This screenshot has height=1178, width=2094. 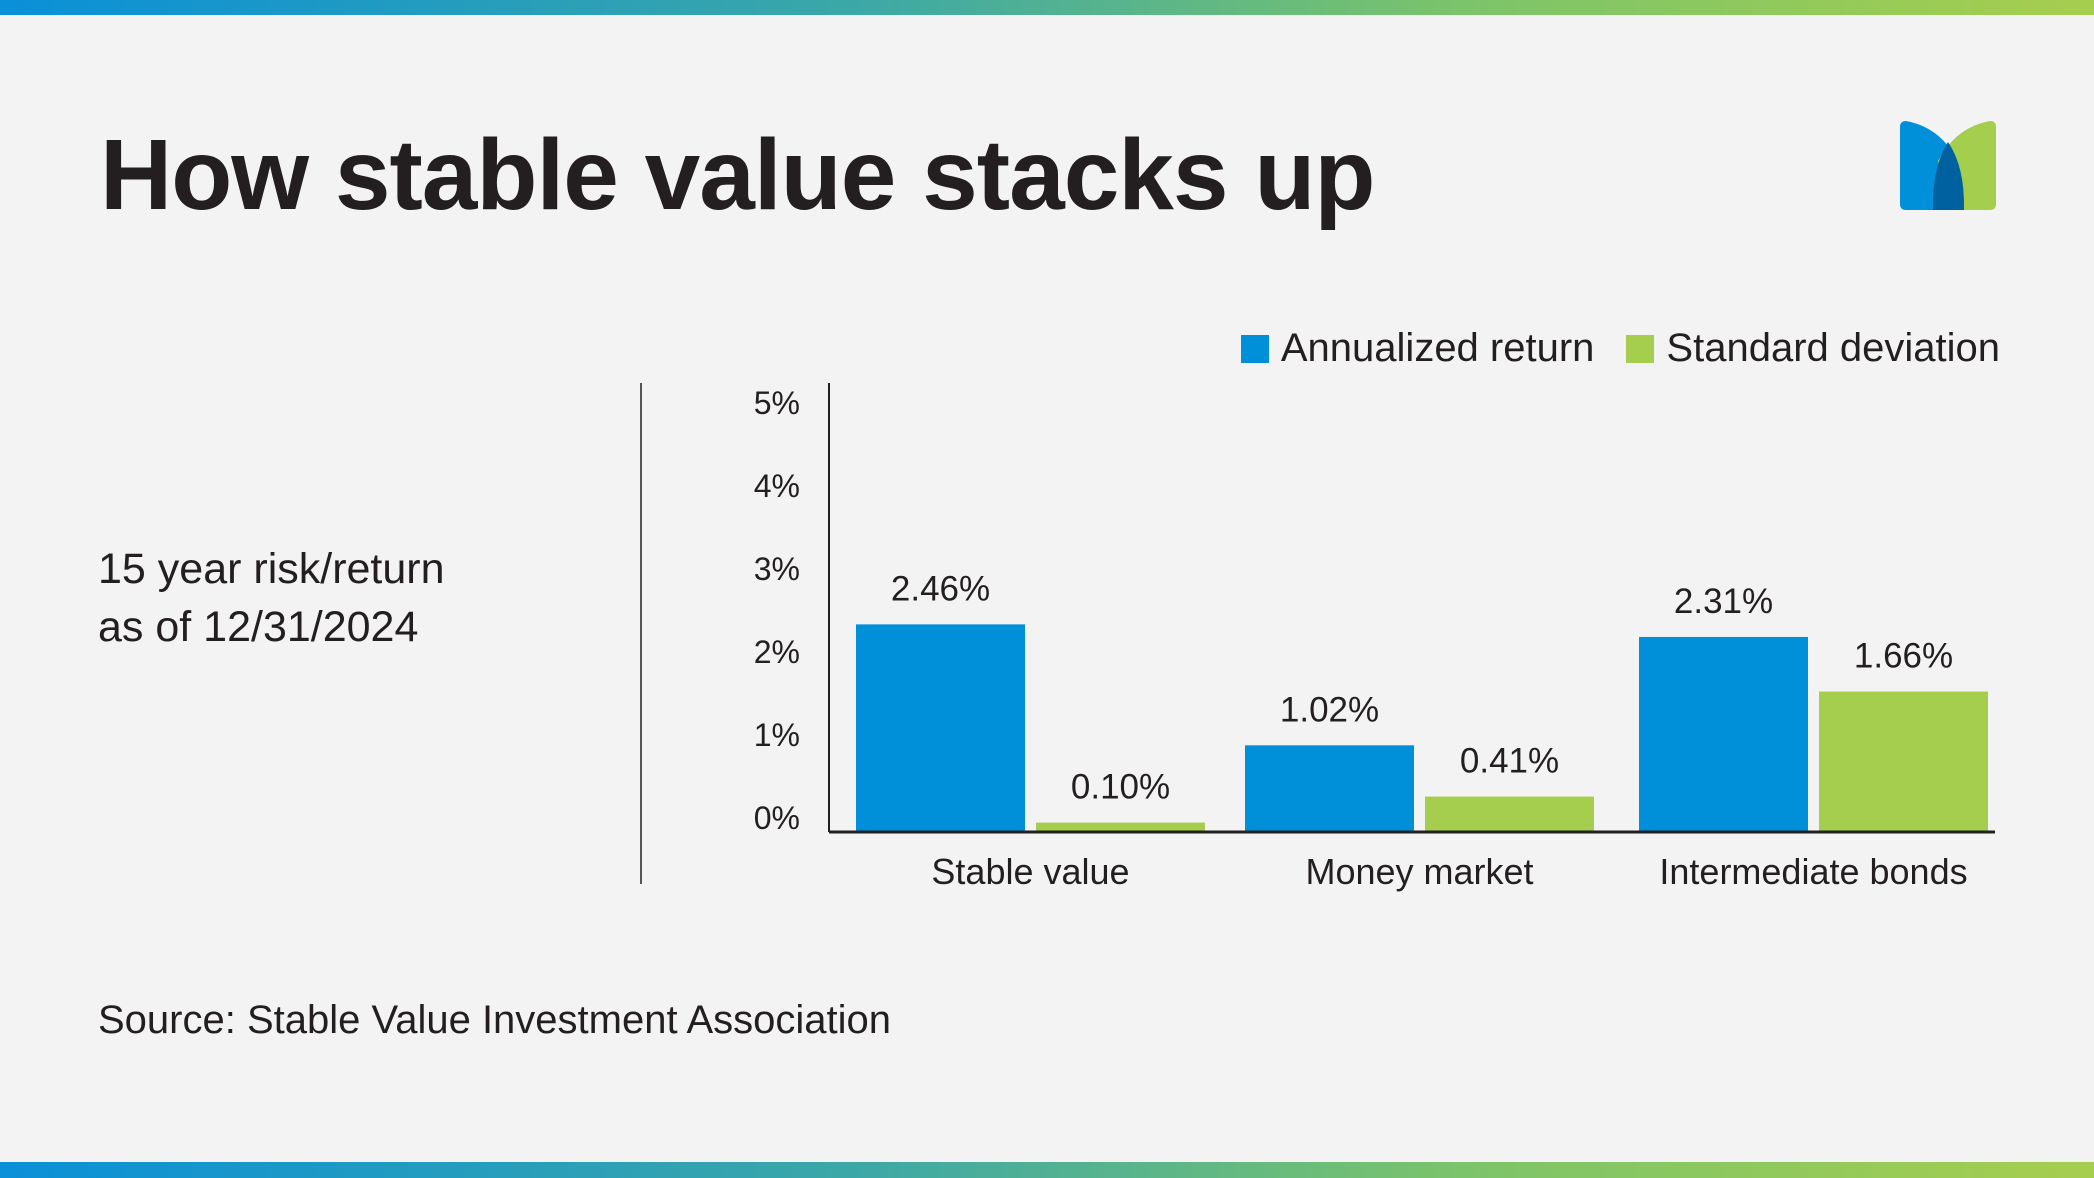 What do you see at coordinates (1437, 348) in the screenshot?
I see `legend-label: Annualized return` at bounding box center [1437, 348].